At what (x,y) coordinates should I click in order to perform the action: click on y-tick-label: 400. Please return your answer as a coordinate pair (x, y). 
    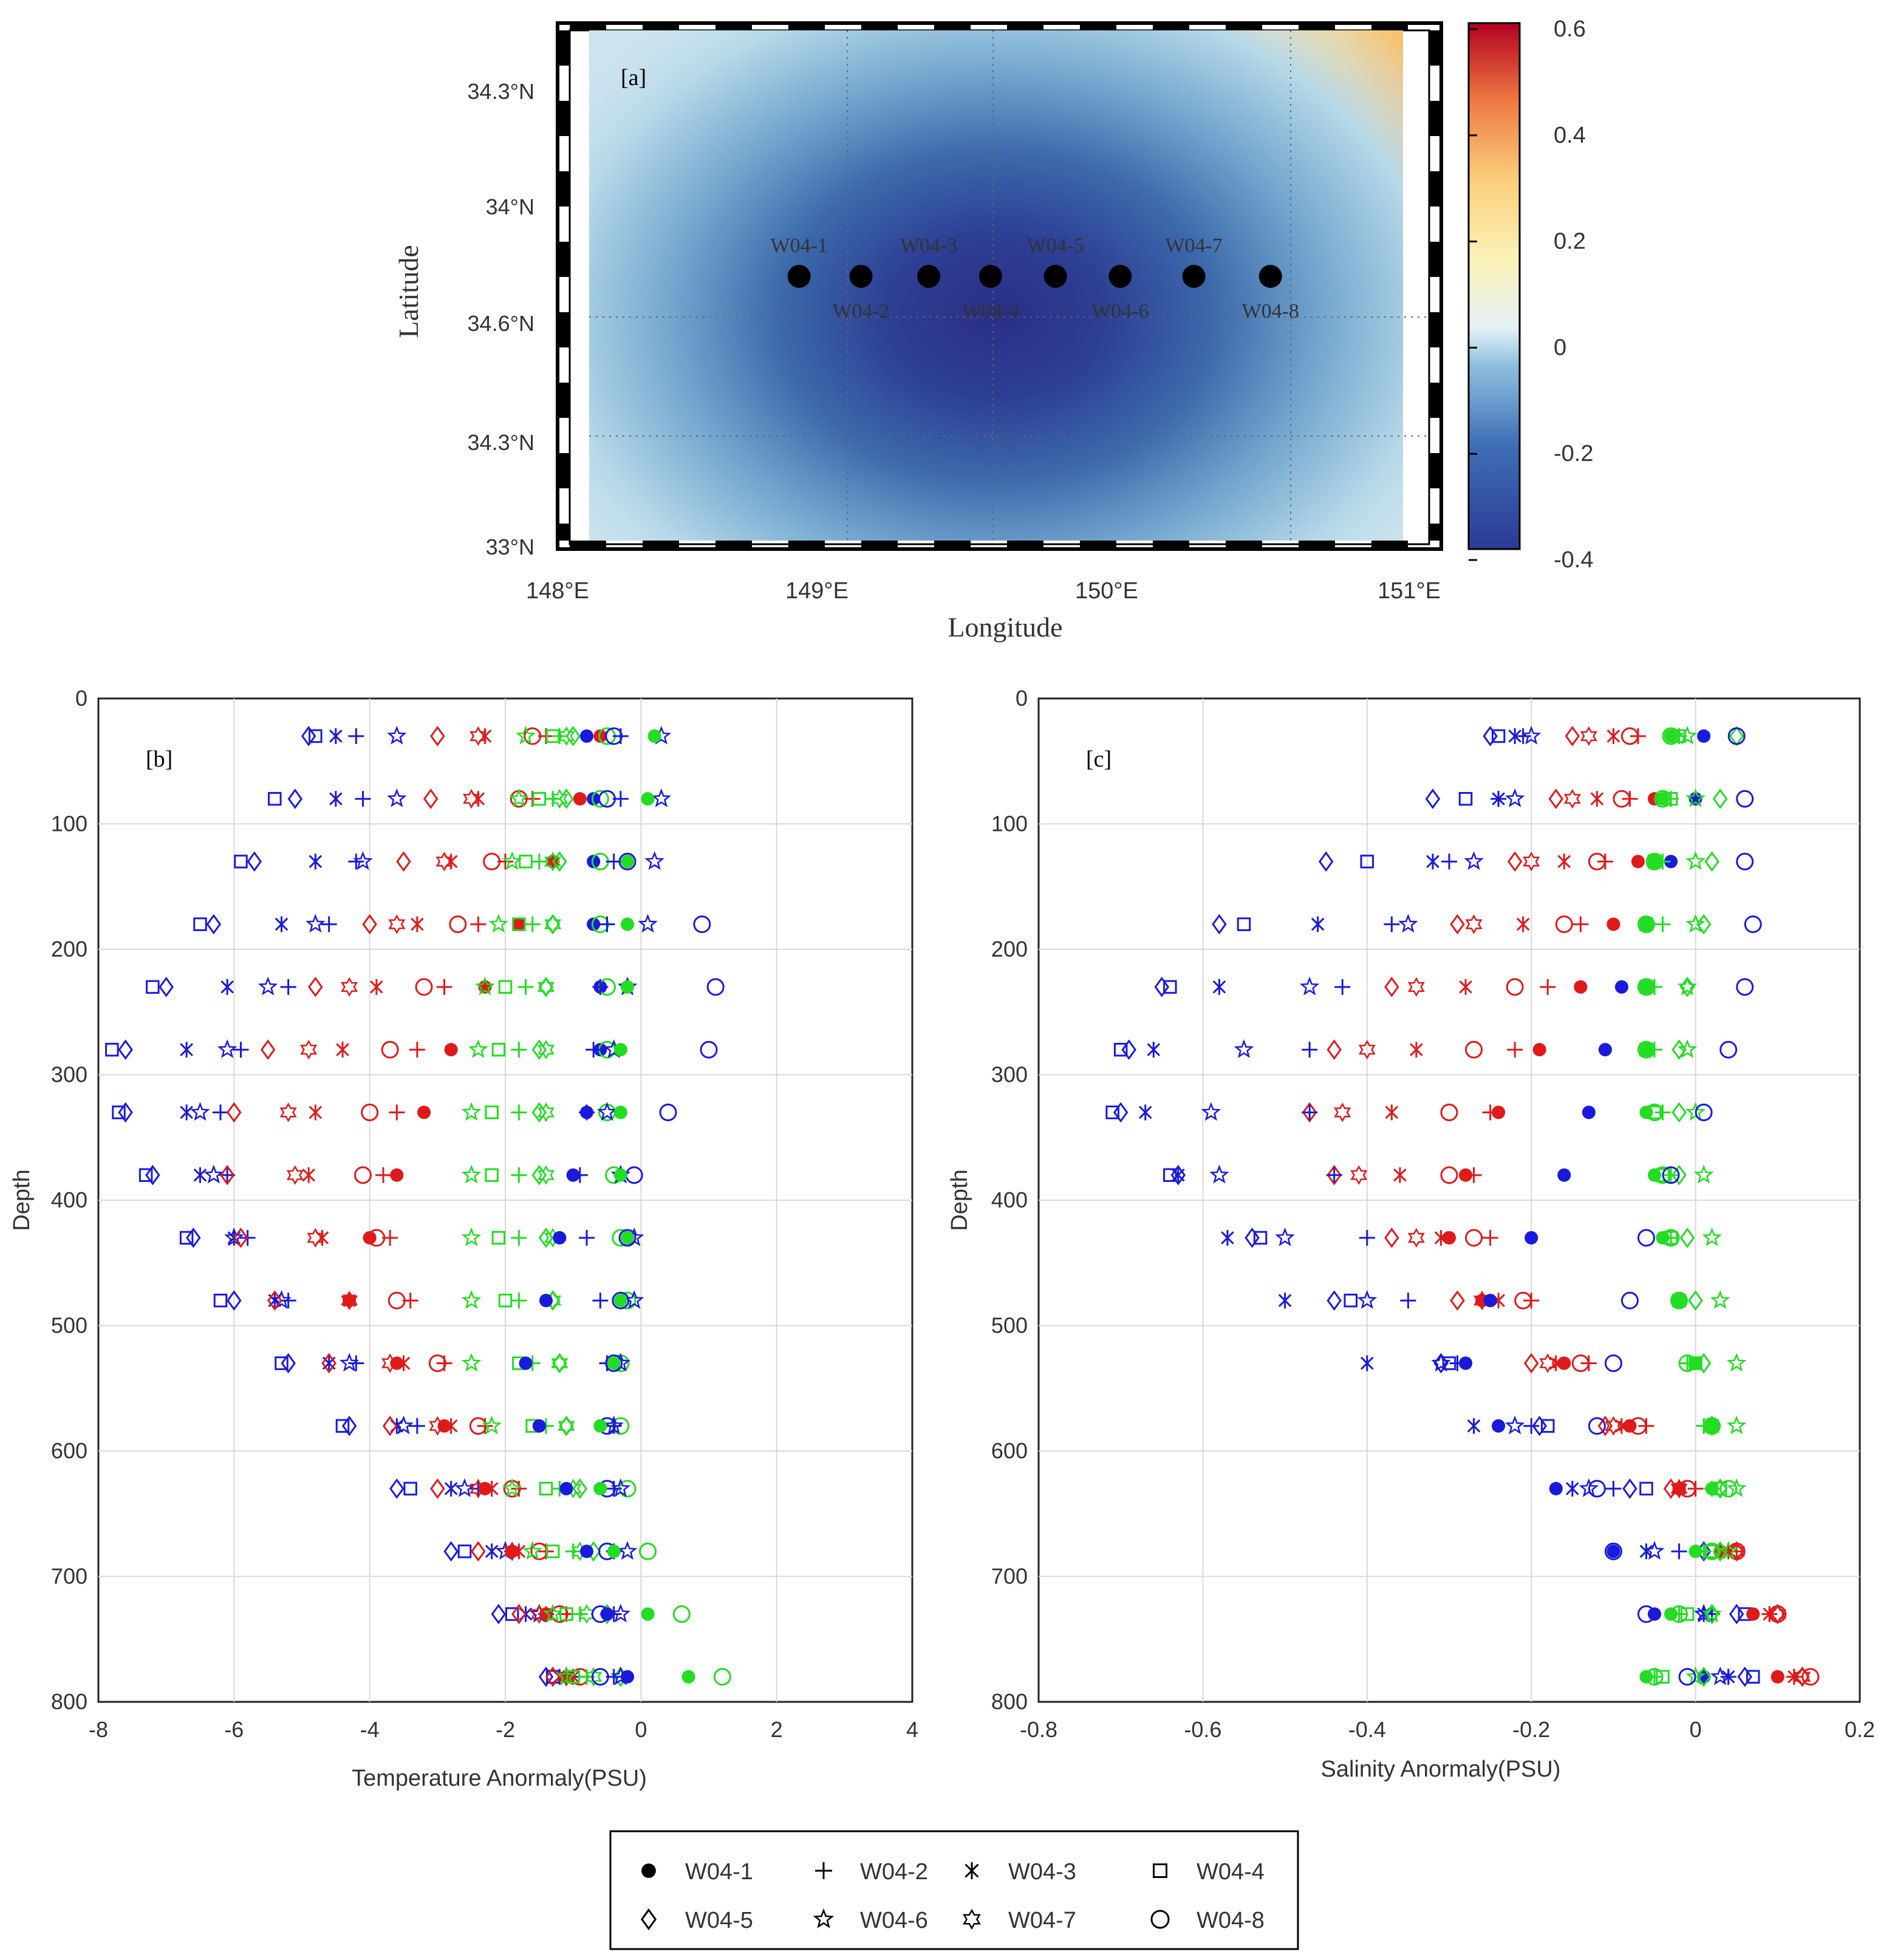
    Looking at the image, I should click on (1009, 1199).